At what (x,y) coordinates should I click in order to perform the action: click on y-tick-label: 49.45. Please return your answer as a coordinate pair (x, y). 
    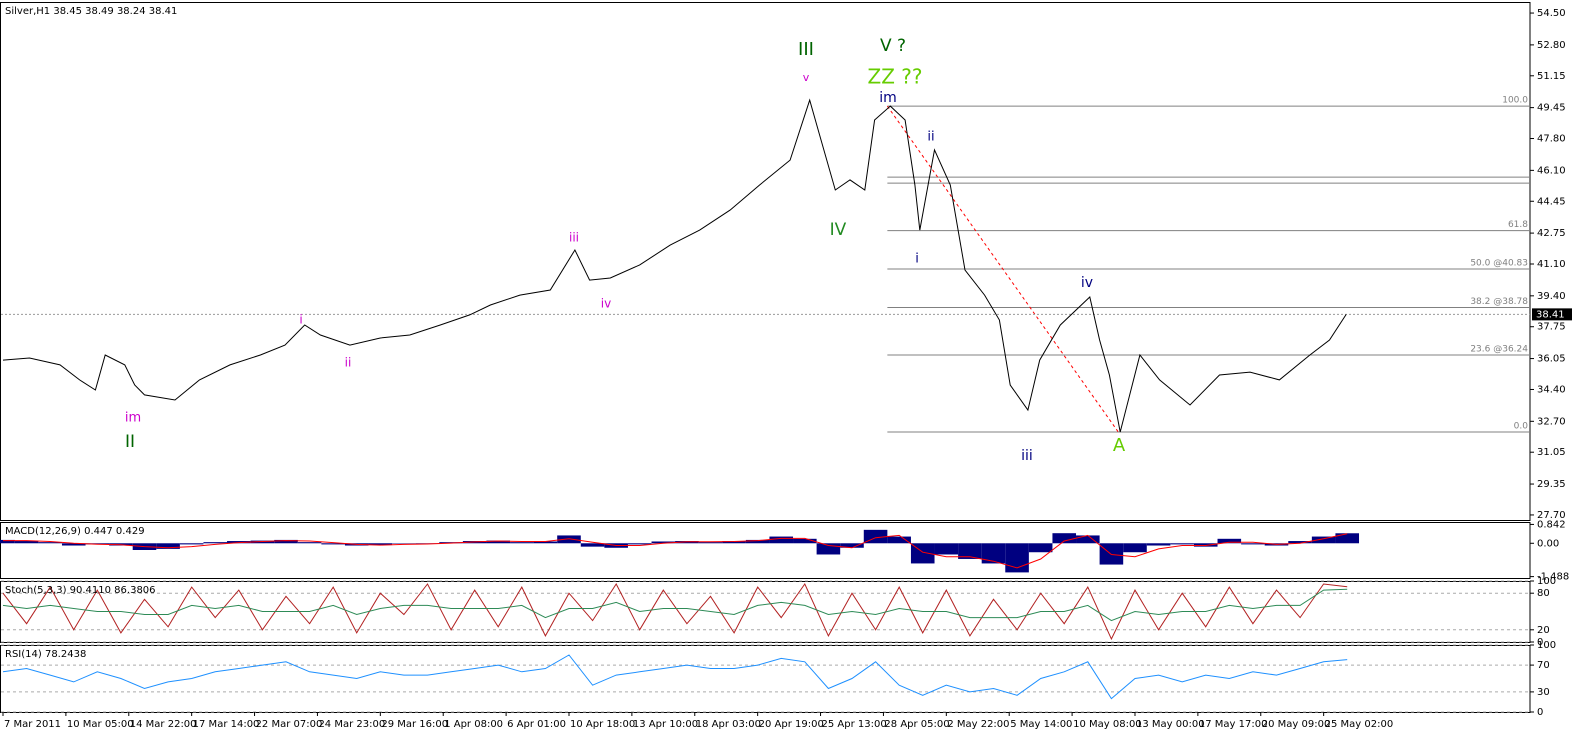
    Looking at the image, I should click on (1551, 108).